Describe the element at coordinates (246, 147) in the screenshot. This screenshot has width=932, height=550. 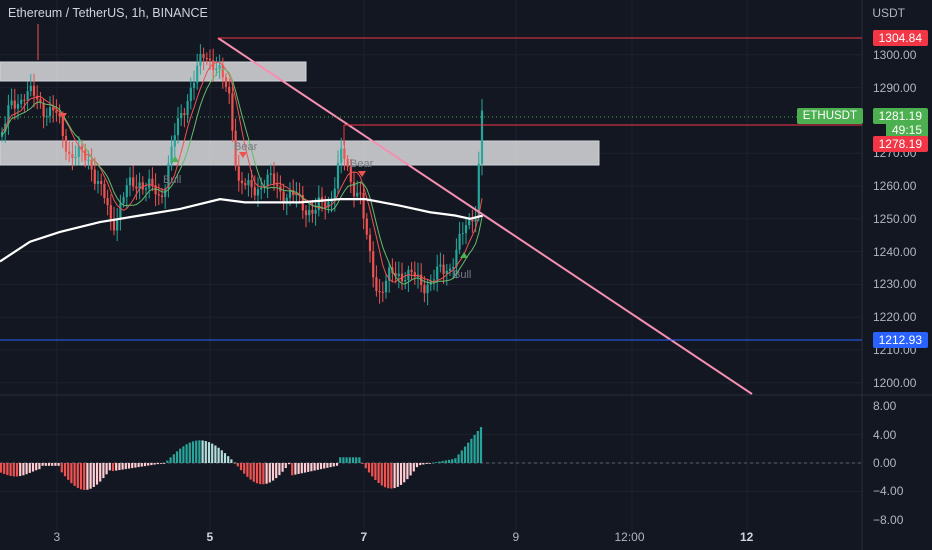
I see `bear-label: Bear` at that location.